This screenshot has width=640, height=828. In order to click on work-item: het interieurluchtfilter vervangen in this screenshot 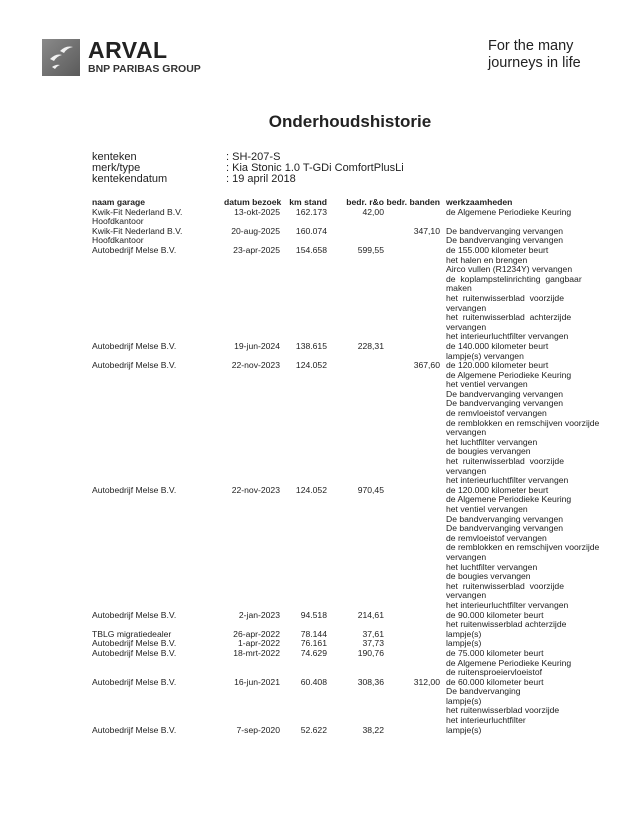, I will do `click(507, 480)`.